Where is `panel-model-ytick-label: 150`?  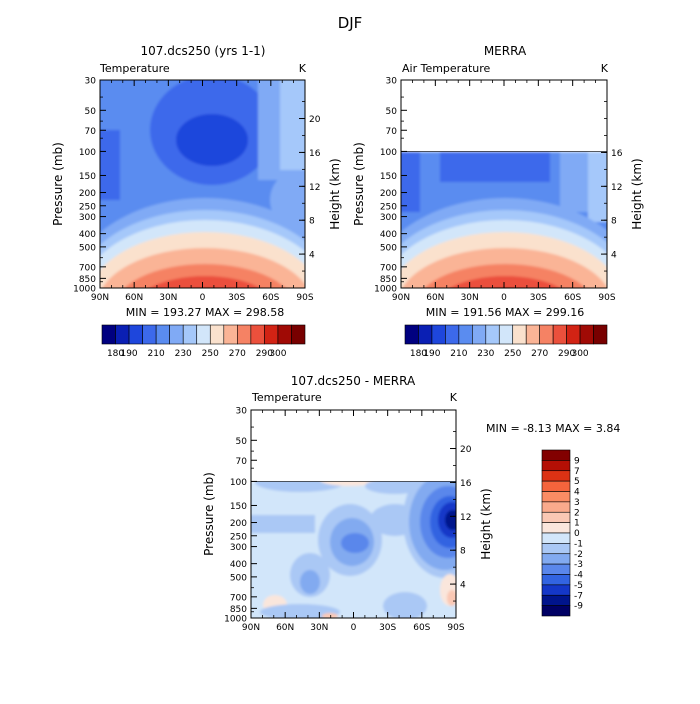
panel-model-ytick-label: 150 is located at coordinates (87, 177).